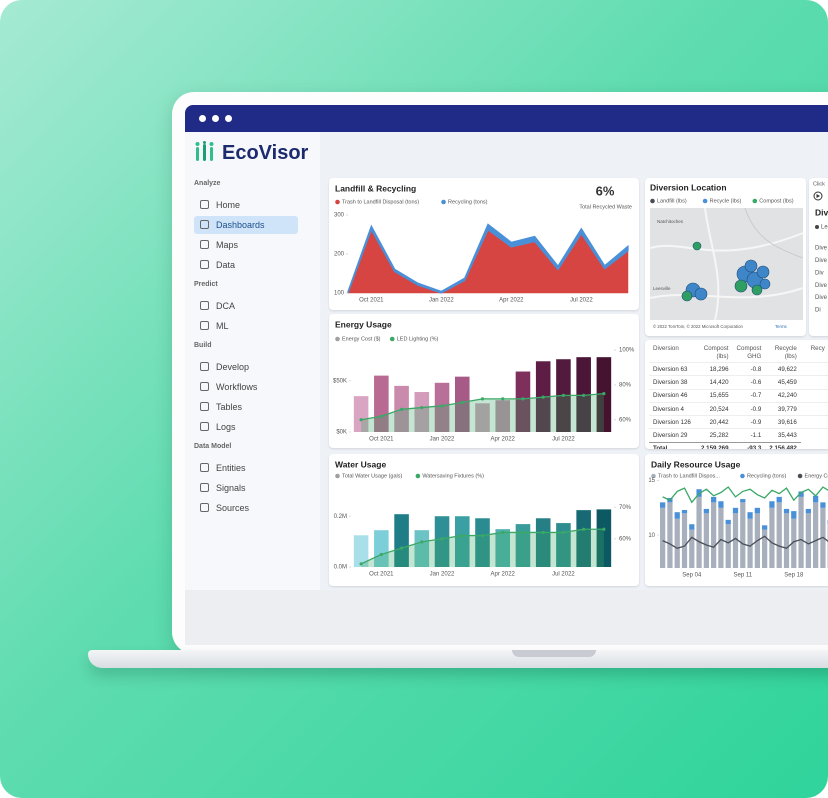  I want to click on legend-label: Energy Cost ($), so click(816, 476).